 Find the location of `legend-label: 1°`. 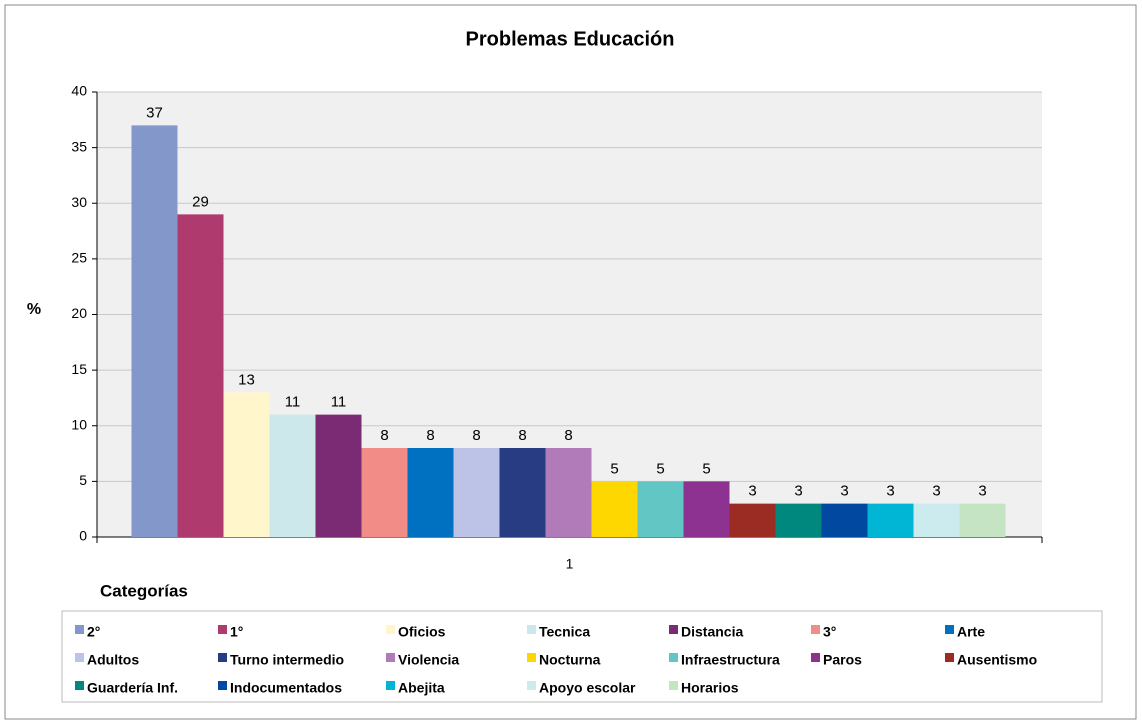

legend-label: 1° is located at coordinates (236, 632).